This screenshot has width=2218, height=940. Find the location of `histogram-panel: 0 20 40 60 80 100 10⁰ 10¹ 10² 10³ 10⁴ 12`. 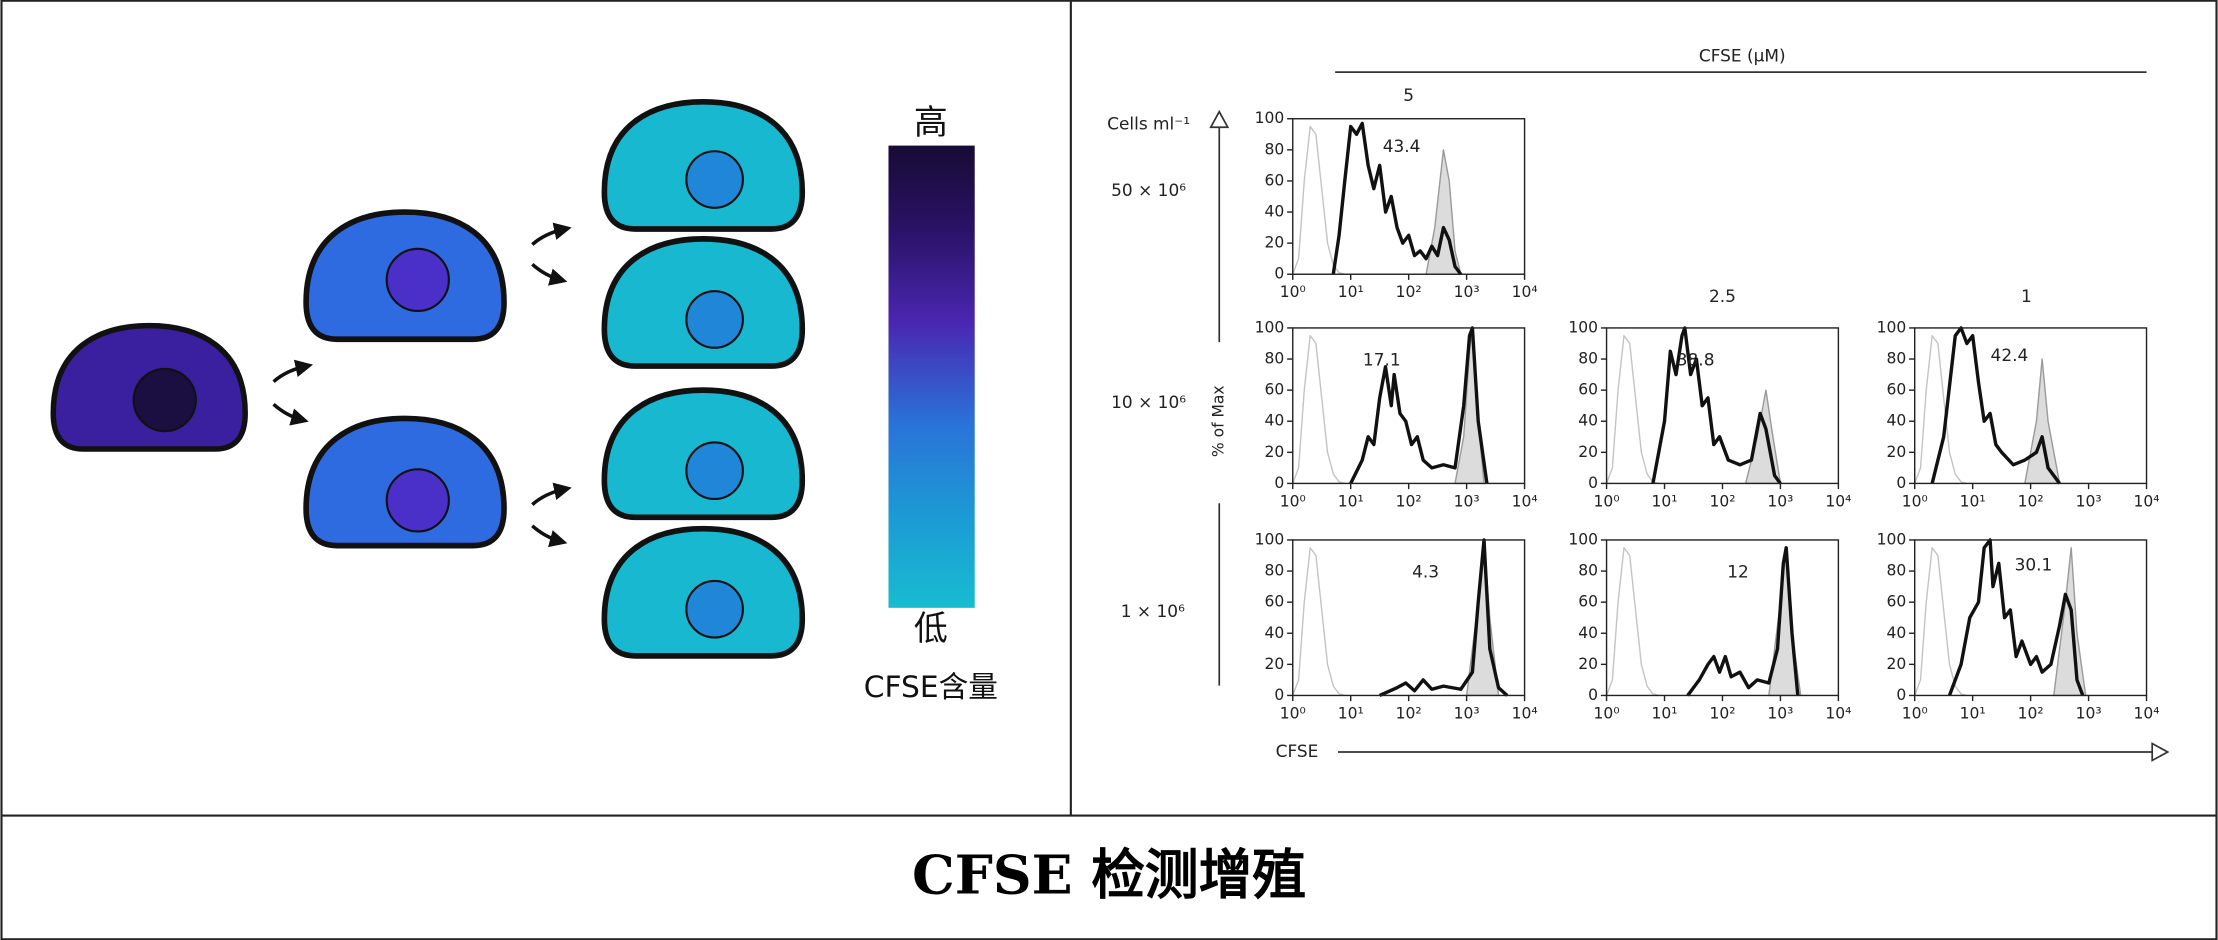

histogram-panel: 0 20 40 60 80 100 10⁰ 10¹ 10² 10³ 10⁴ 12 is located at coordinates (1709, 626).